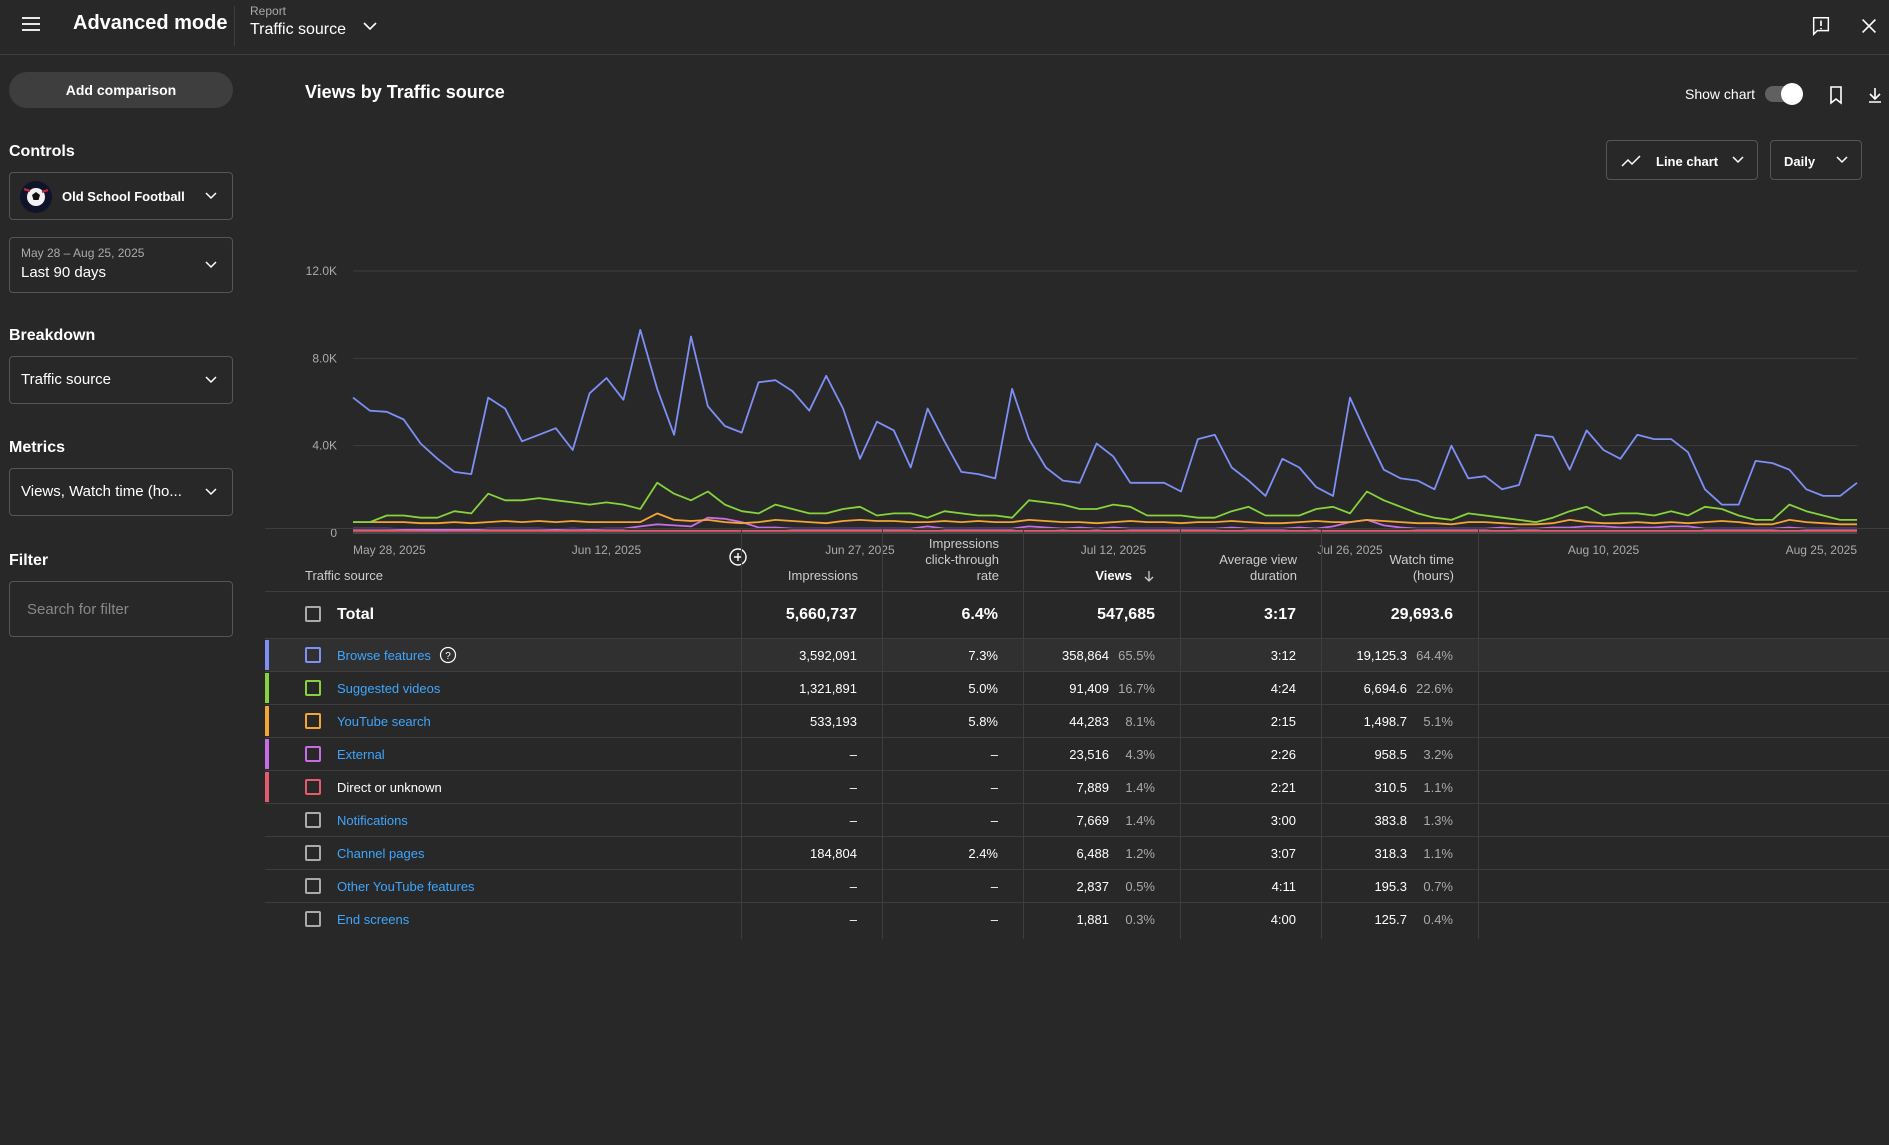  I want to click on avd-value: 2:26, so click(1283, 754).